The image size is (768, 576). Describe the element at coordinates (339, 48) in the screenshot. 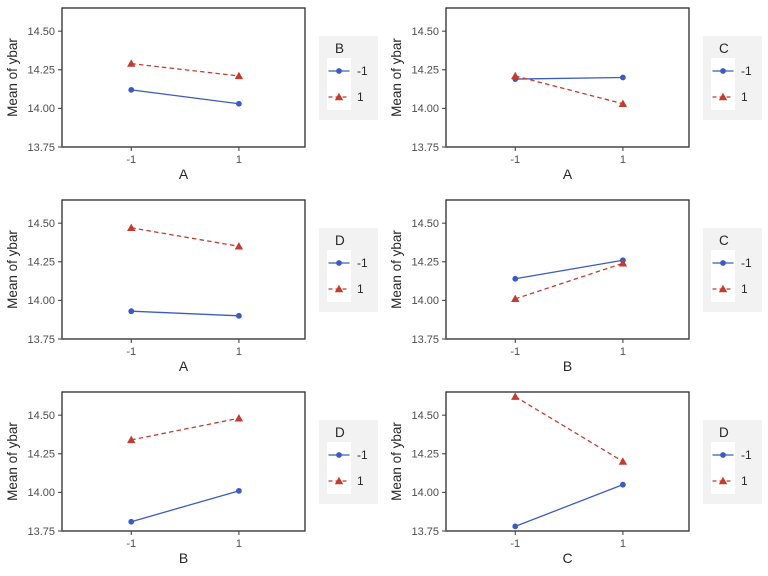

I see `legend-title: B` at that location.